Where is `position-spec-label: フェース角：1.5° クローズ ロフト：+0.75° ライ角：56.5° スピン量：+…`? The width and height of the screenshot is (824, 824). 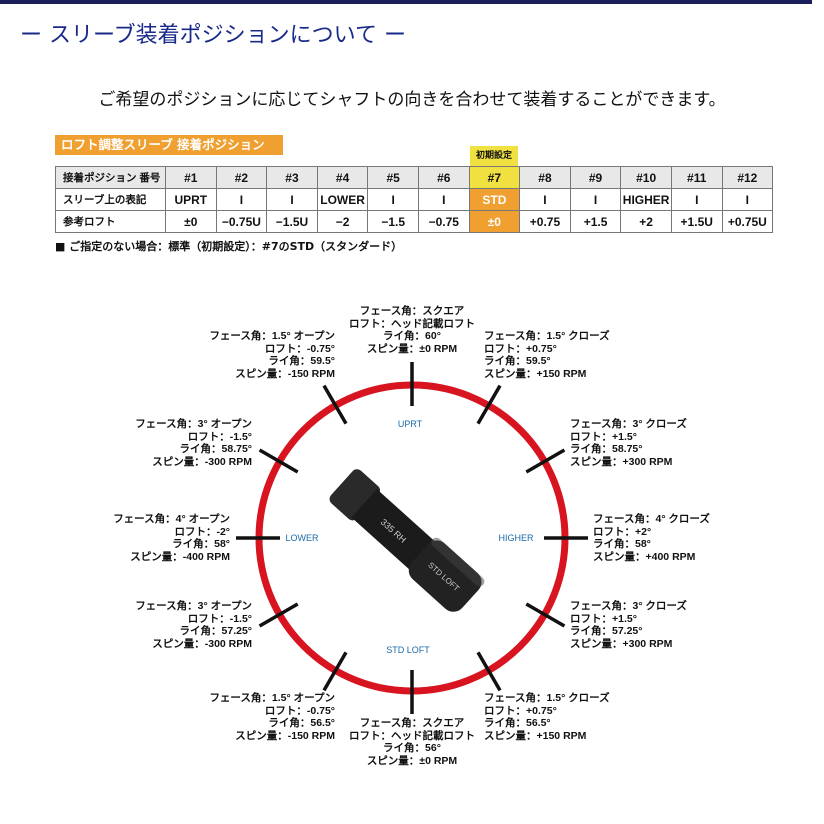
position-spec-label: フェース角：1.5° クローズ ロフト：+0.75° ライ角：56.5° スピン量：+… is located at coordinates (547, 717).